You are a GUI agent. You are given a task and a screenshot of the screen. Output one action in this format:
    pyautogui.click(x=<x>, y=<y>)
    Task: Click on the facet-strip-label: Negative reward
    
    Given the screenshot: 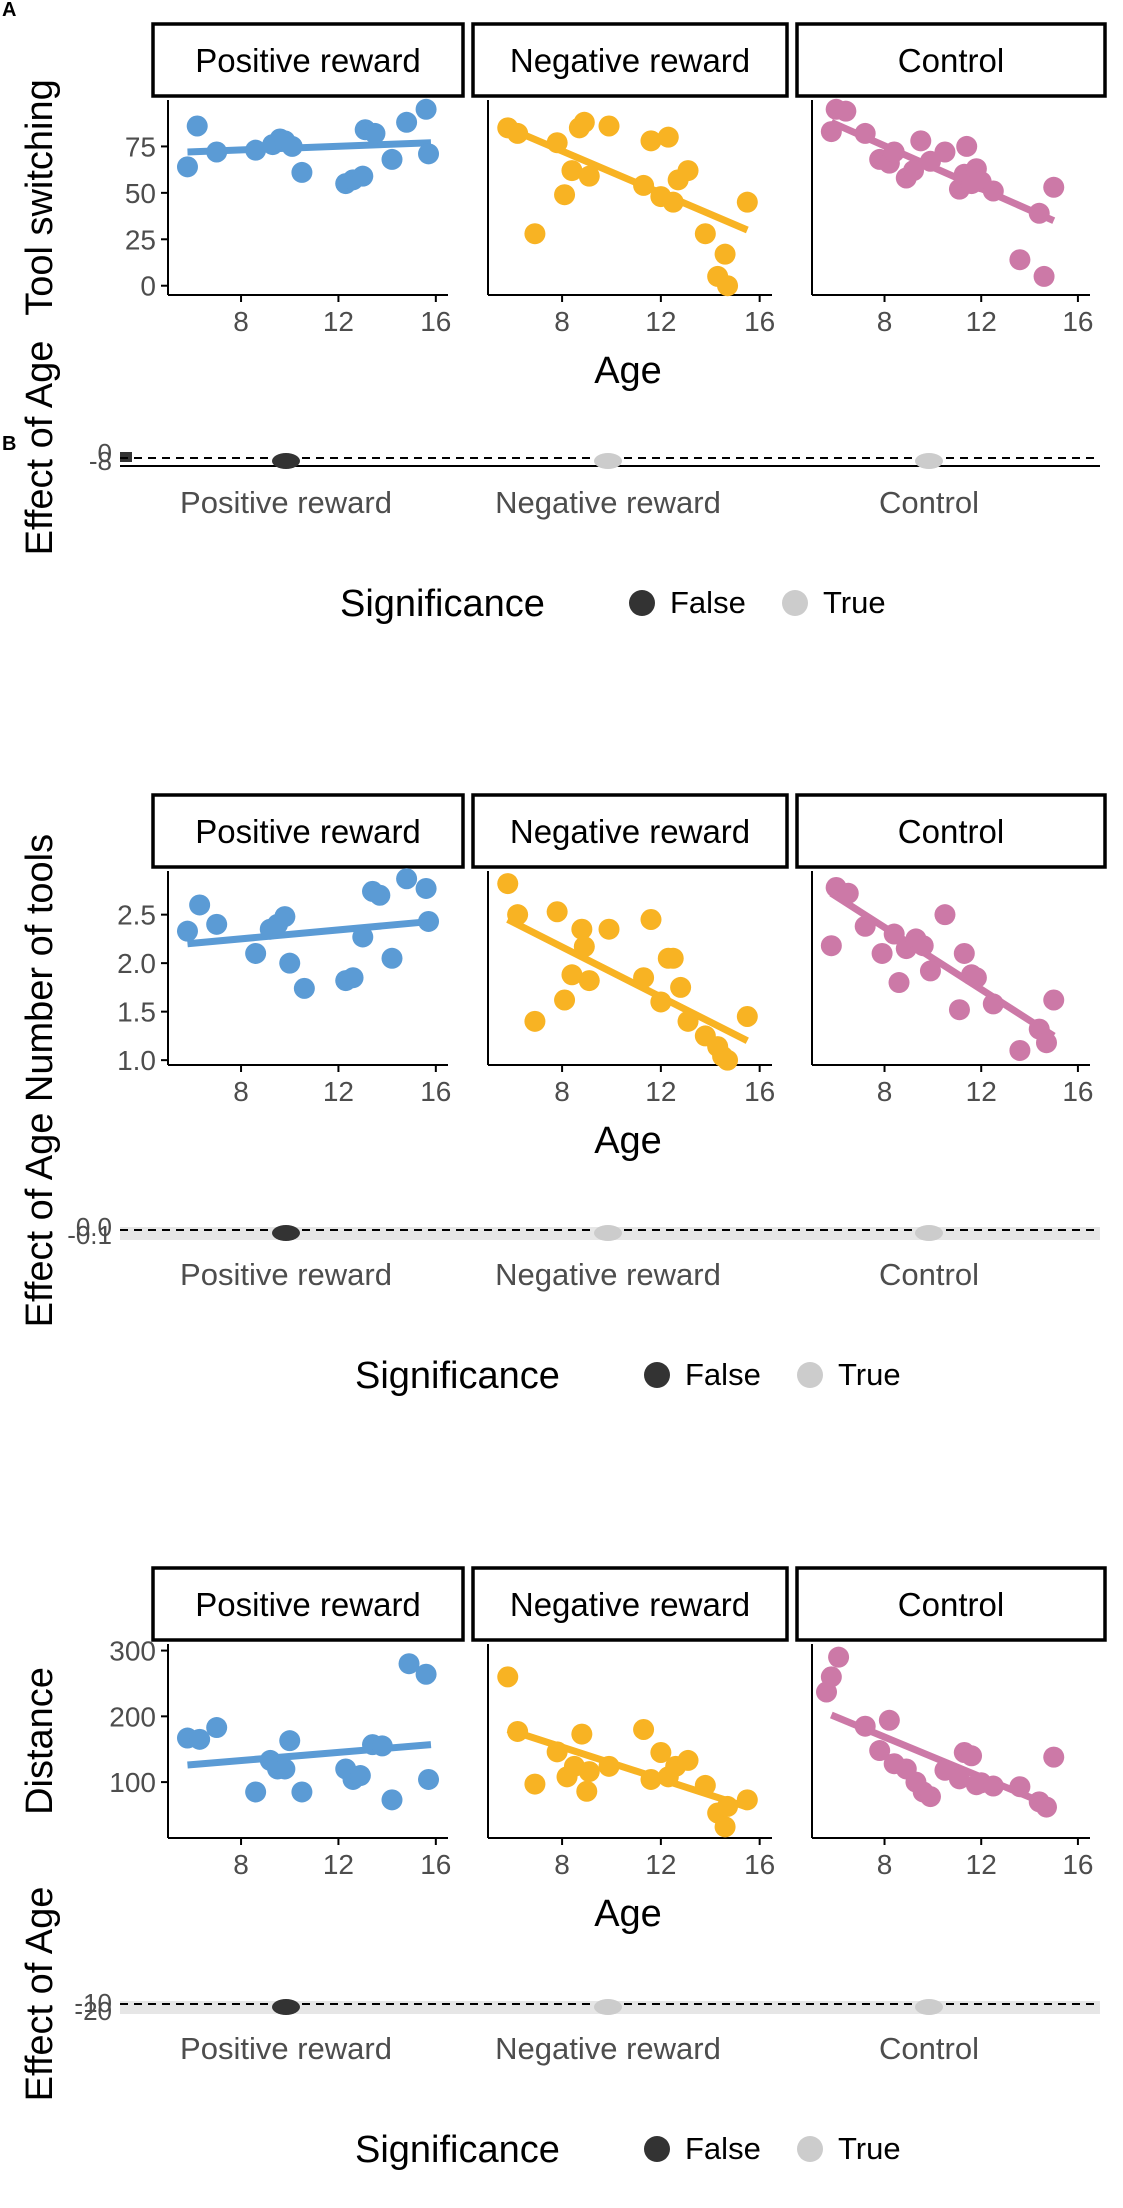 What is the action you would take?
    pyautogui.click(x=630, y=1604)
    